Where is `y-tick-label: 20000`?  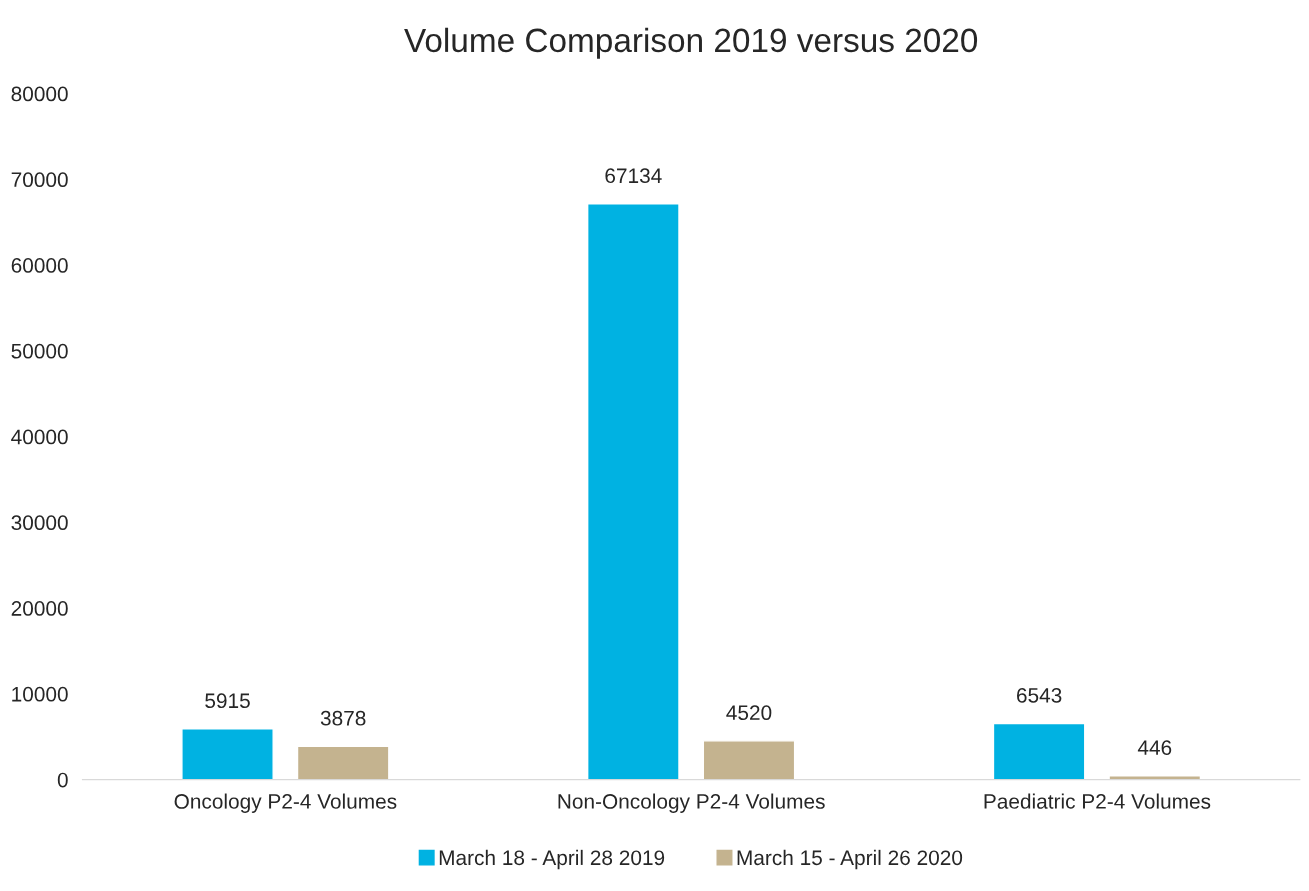 y-tick-label: 20000 is located at coordinates (39, 608).